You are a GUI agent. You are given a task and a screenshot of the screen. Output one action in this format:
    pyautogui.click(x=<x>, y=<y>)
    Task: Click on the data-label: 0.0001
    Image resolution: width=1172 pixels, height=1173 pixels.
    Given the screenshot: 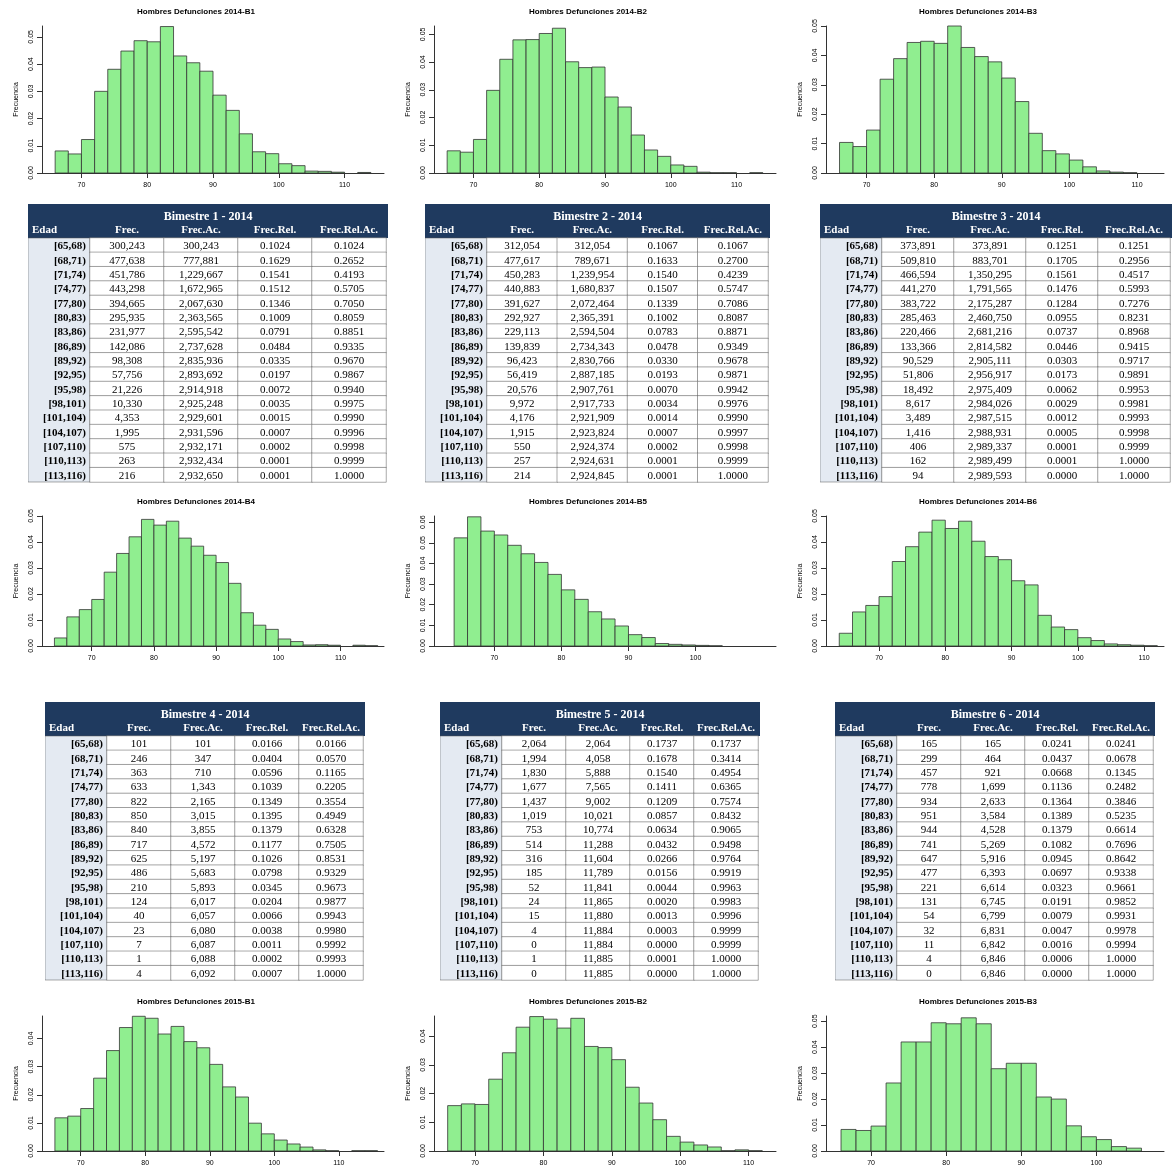 What is the action you would take?
    pyautogui.click(x=1062, y=460)
    